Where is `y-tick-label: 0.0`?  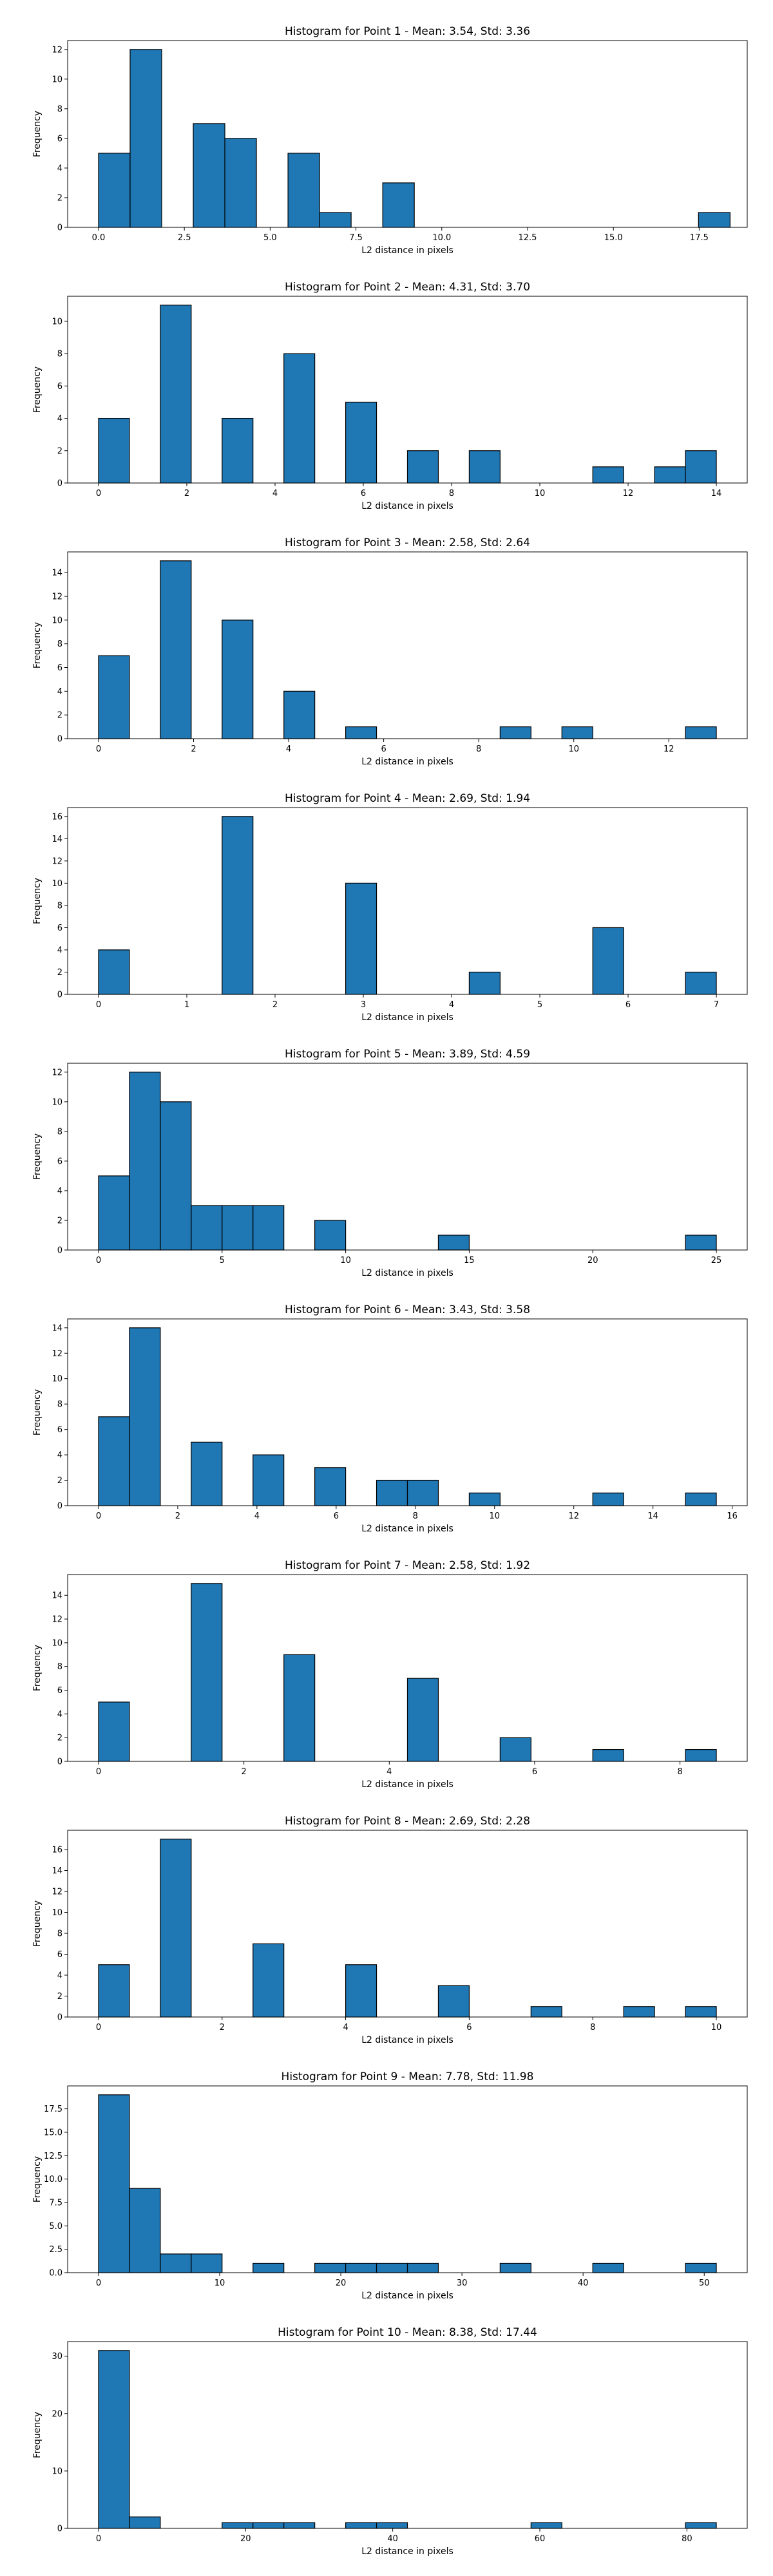 y-tick-label: 0.0 is located at coordinates (55, 2273).